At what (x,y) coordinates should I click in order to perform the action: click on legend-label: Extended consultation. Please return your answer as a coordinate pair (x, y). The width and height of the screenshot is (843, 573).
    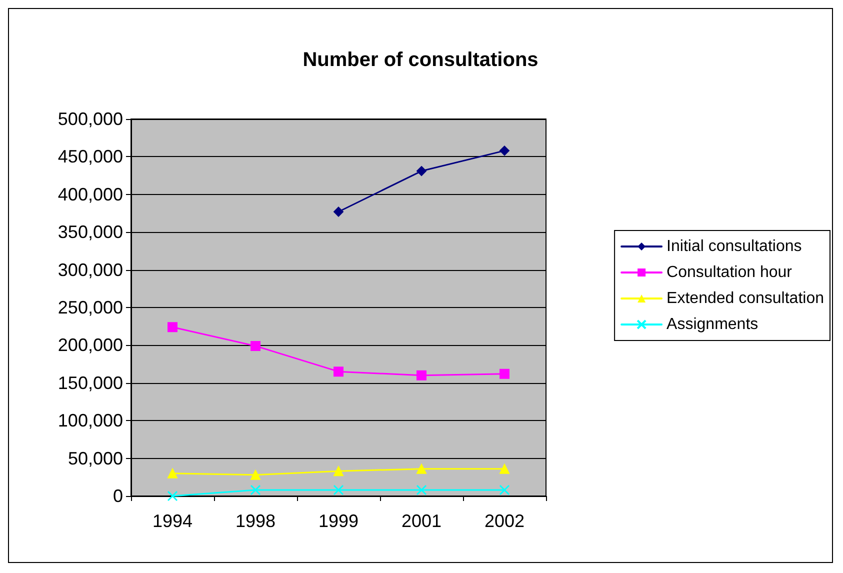
    Looking at the image, I should click on (745, 298).